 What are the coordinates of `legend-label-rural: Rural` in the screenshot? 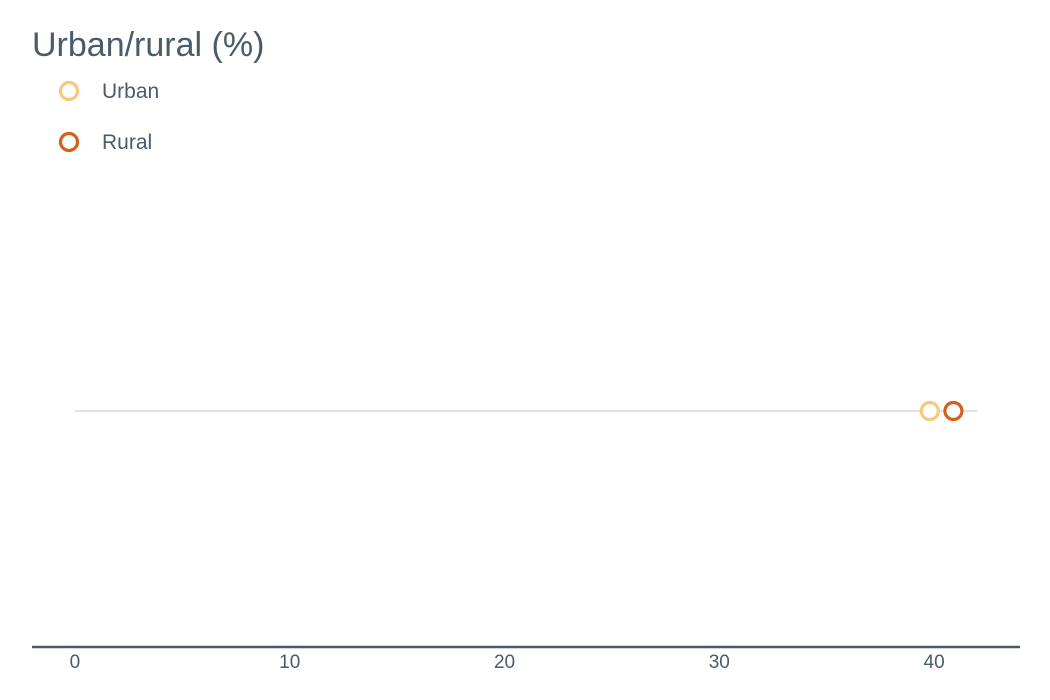 It's located at (127, 142).